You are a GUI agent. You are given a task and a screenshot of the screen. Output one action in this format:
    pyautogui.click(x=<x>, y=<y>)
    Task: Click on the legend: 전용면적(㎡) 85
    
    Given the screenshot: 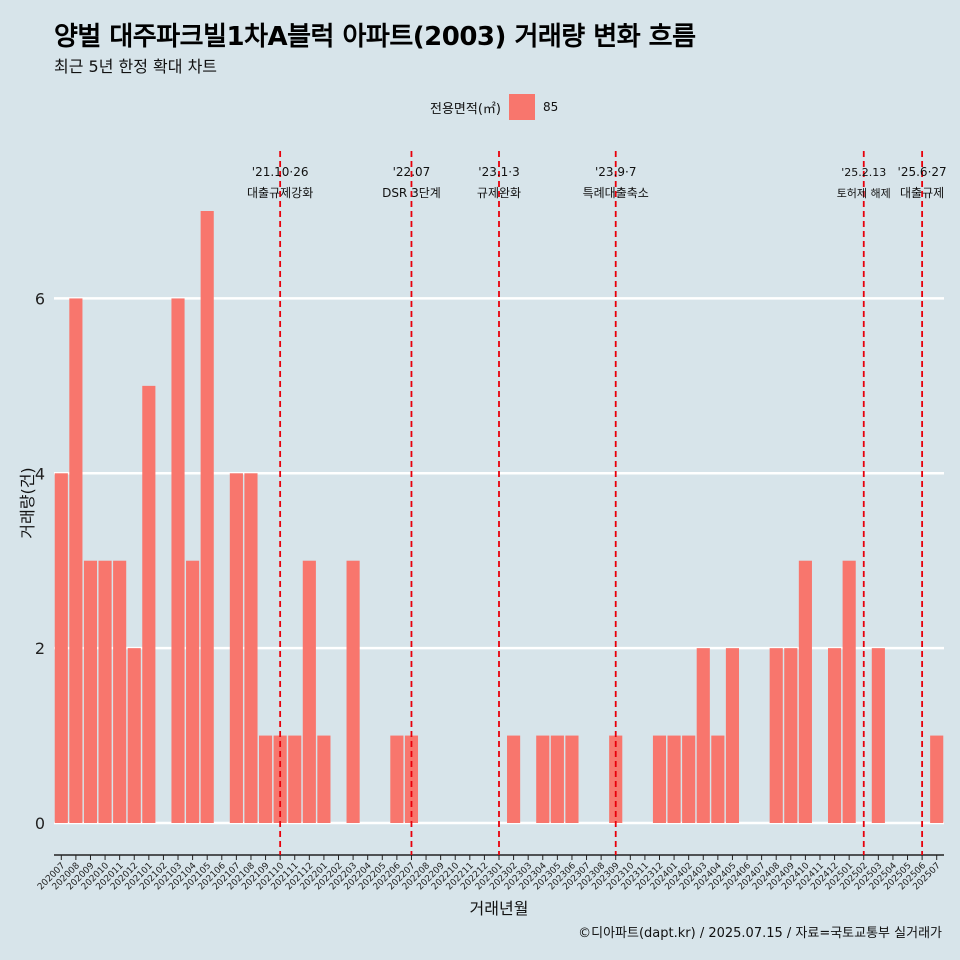 What is the action you would take?
    pyautogui.click(x=494, y=107)
    